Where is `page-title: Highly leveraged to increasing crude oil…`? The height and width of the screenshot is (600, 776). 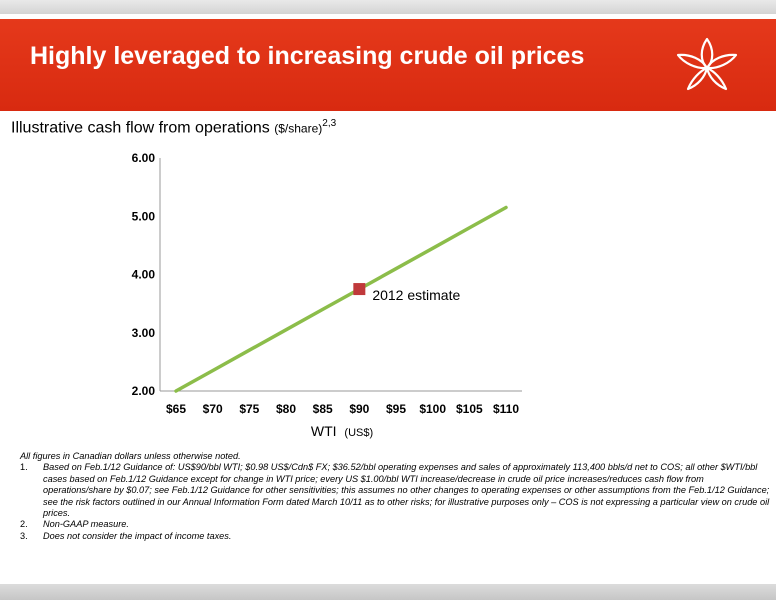 page-title: Highly leveraged to increasing crude oil… is located at coordinates (307, 56).